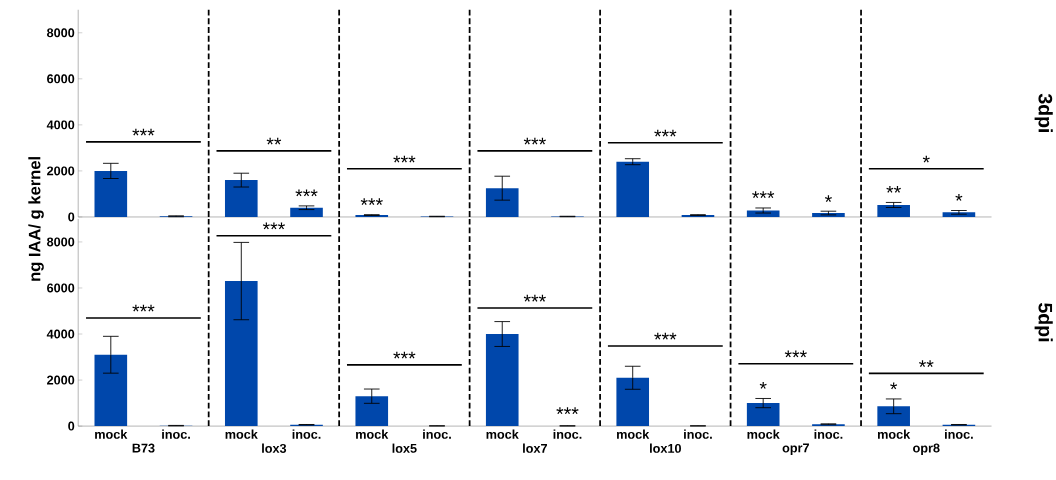 Image resolution: width=1056 pixels, height=480 pixels. Describe the element at coordinates (1043, 322) in the screenshot. I see `y2-axis-title: 5dpi` at that location.